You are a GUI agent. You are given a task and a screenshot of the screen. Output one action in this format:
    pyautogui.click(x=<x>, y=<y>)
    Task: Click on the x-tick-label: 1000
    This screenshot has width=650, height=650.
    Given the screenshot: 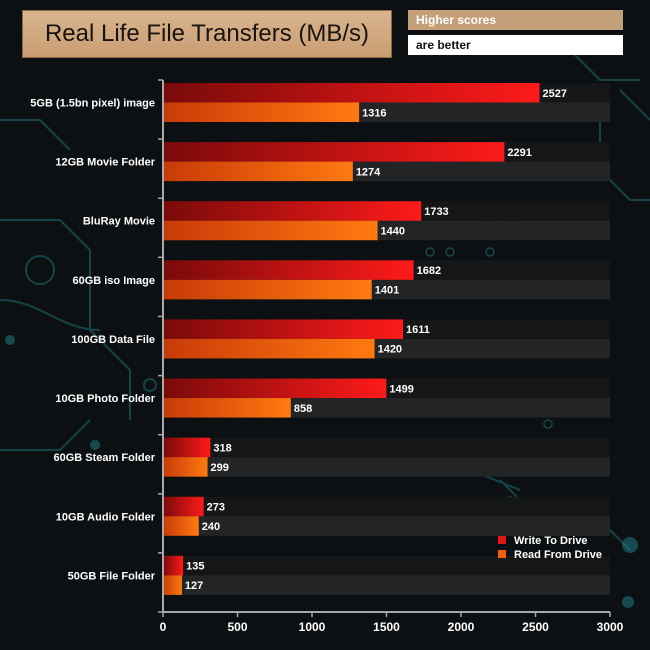 What is the action you would take?
    pyautogui.click(x=312, y=627)
    